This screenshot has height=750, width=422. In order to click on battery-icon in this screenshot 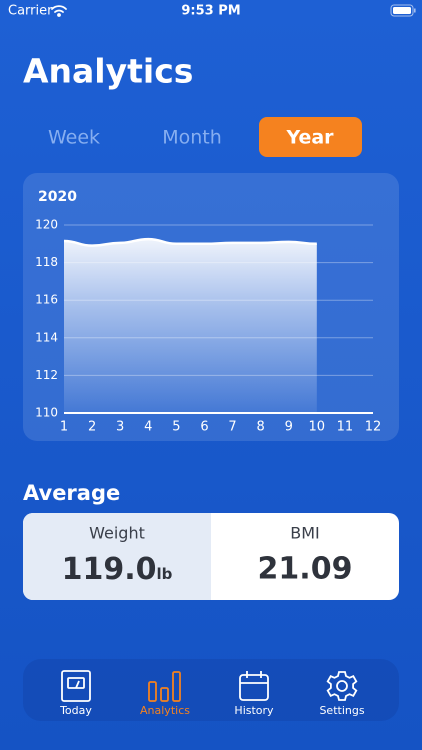, I will do `click(403, 10)`.